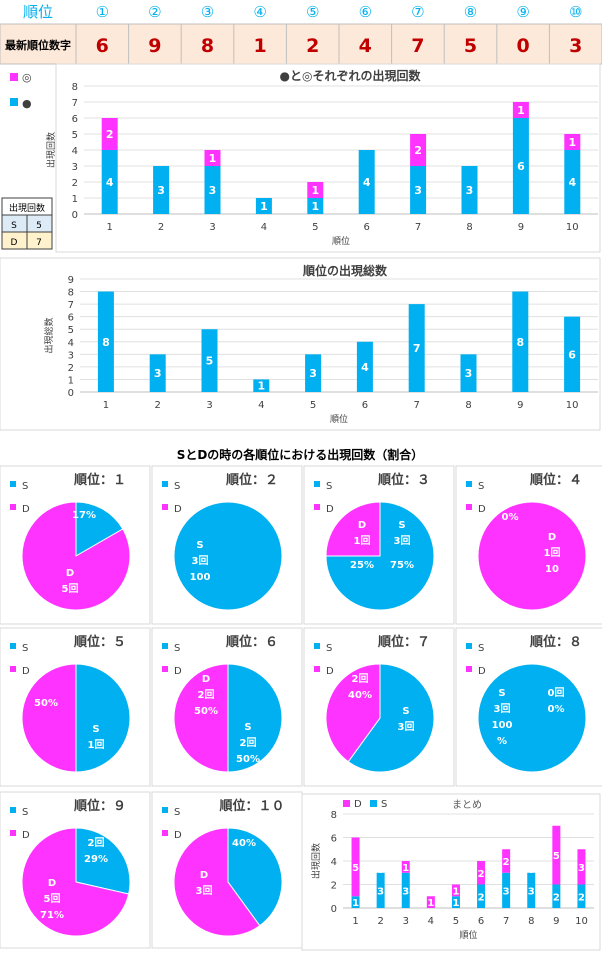 The height and width of the screenshot is (974, 602). What do you see at coordinates (575, 12) in the screenshot?
I see `rank-number-10: ⑩` at bounding box center [575, 12].